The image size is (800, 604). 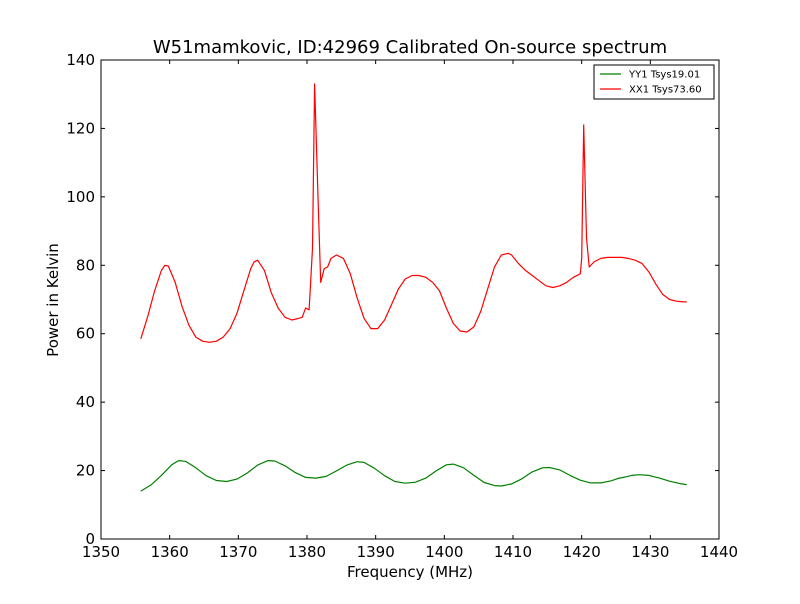 I want to click on chart-legend: YY1 Tsys19.01 XX1 Tsys73.60, so click(x=654, y=82).